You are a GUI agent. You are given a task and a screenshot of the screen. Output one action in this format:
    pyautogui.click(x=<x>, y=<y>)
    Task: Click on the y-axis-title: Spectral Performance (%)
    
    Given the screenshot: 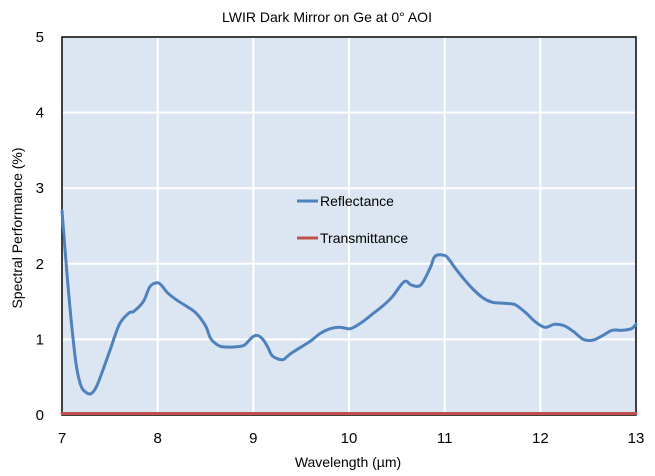 What is the action you would take?
    pyautogui.click(x=17, y=227)
    